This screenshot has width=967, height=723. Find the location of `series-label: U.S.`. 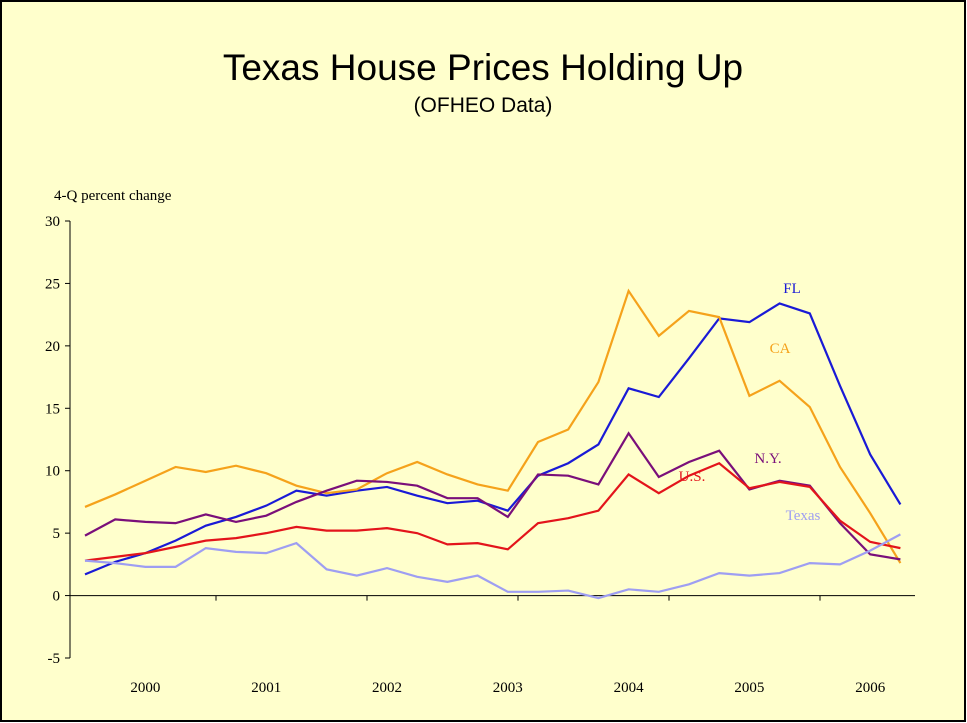

series-label: U.S. is located at coordinates (692, 477).